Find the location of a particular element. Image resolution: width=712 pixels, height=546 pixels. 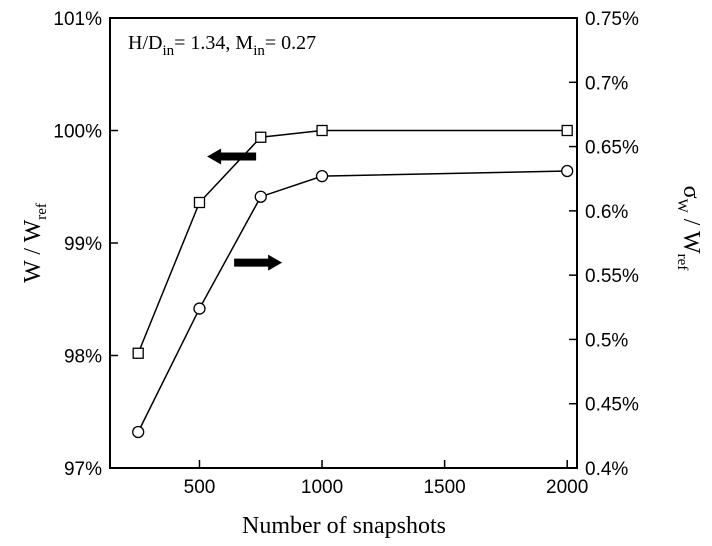

y-right-tick-label: 0.4% is located at coordinates (606, 469).